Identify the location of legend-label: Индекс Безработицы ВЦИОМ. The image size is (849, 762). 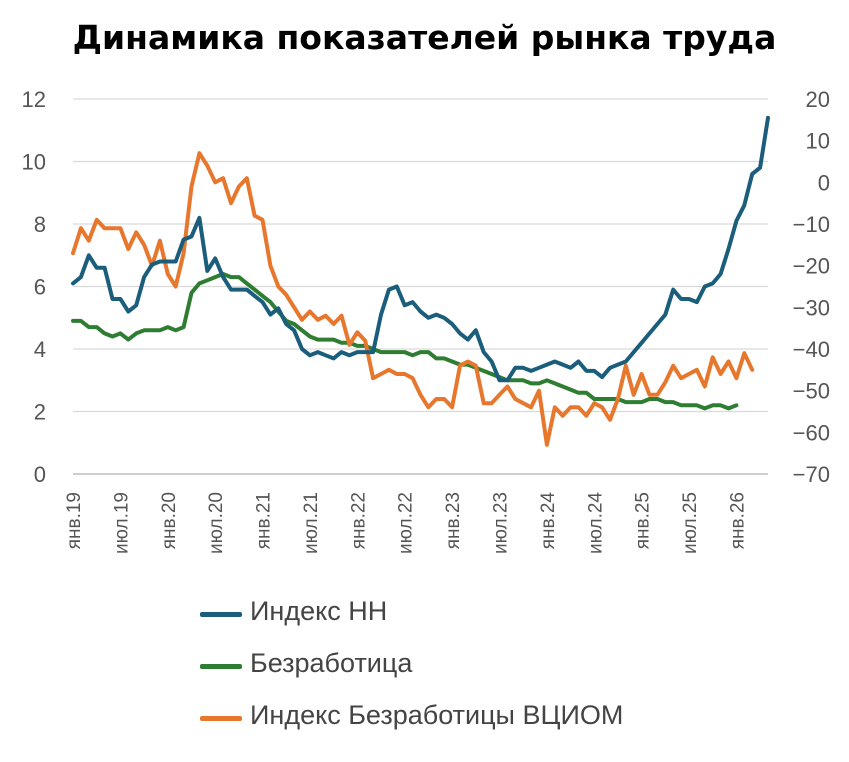
(437, 715).